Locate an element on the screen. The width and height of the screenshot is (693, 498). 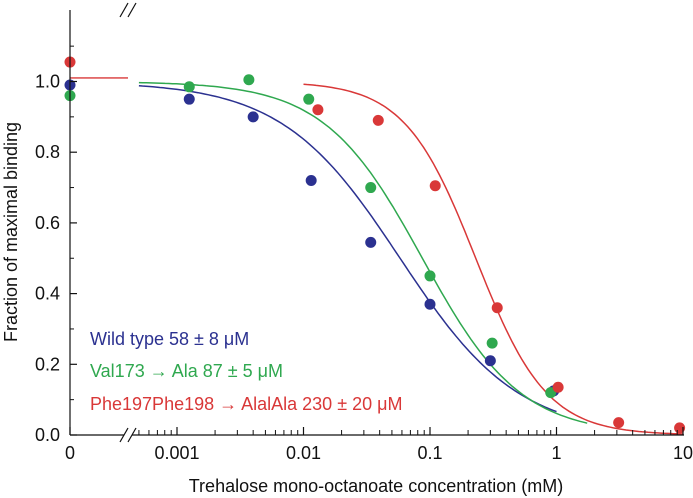
x-axis-break-marker is located at coordinates (128, 435).